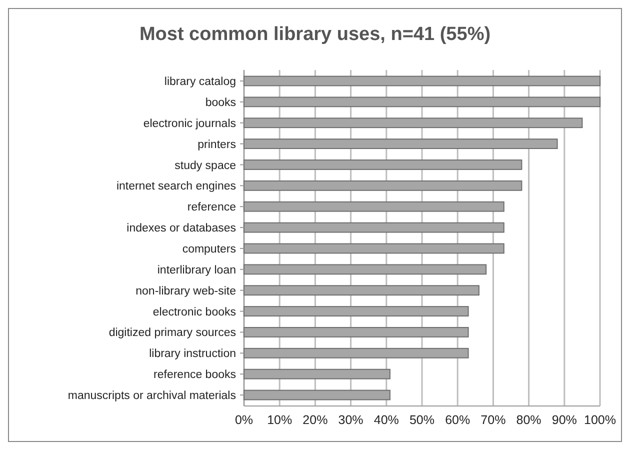  I want to click on x-tick-label: 50%, so click(422, 420).